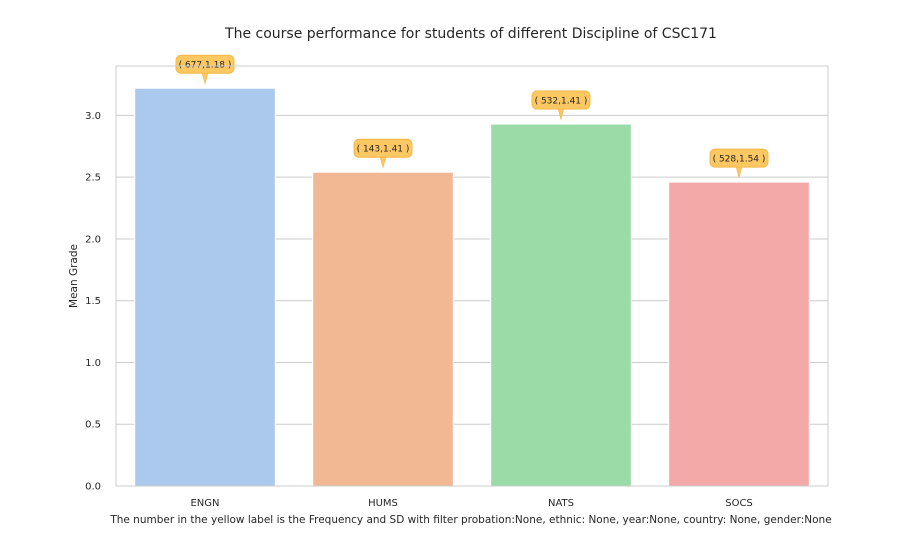 The height and width of the screenshot is (550, 919). What do you see at coordinates (93, 178) in the screenshot?
I see `y-tick-label: 2.5` at bounding box center [93, 178].